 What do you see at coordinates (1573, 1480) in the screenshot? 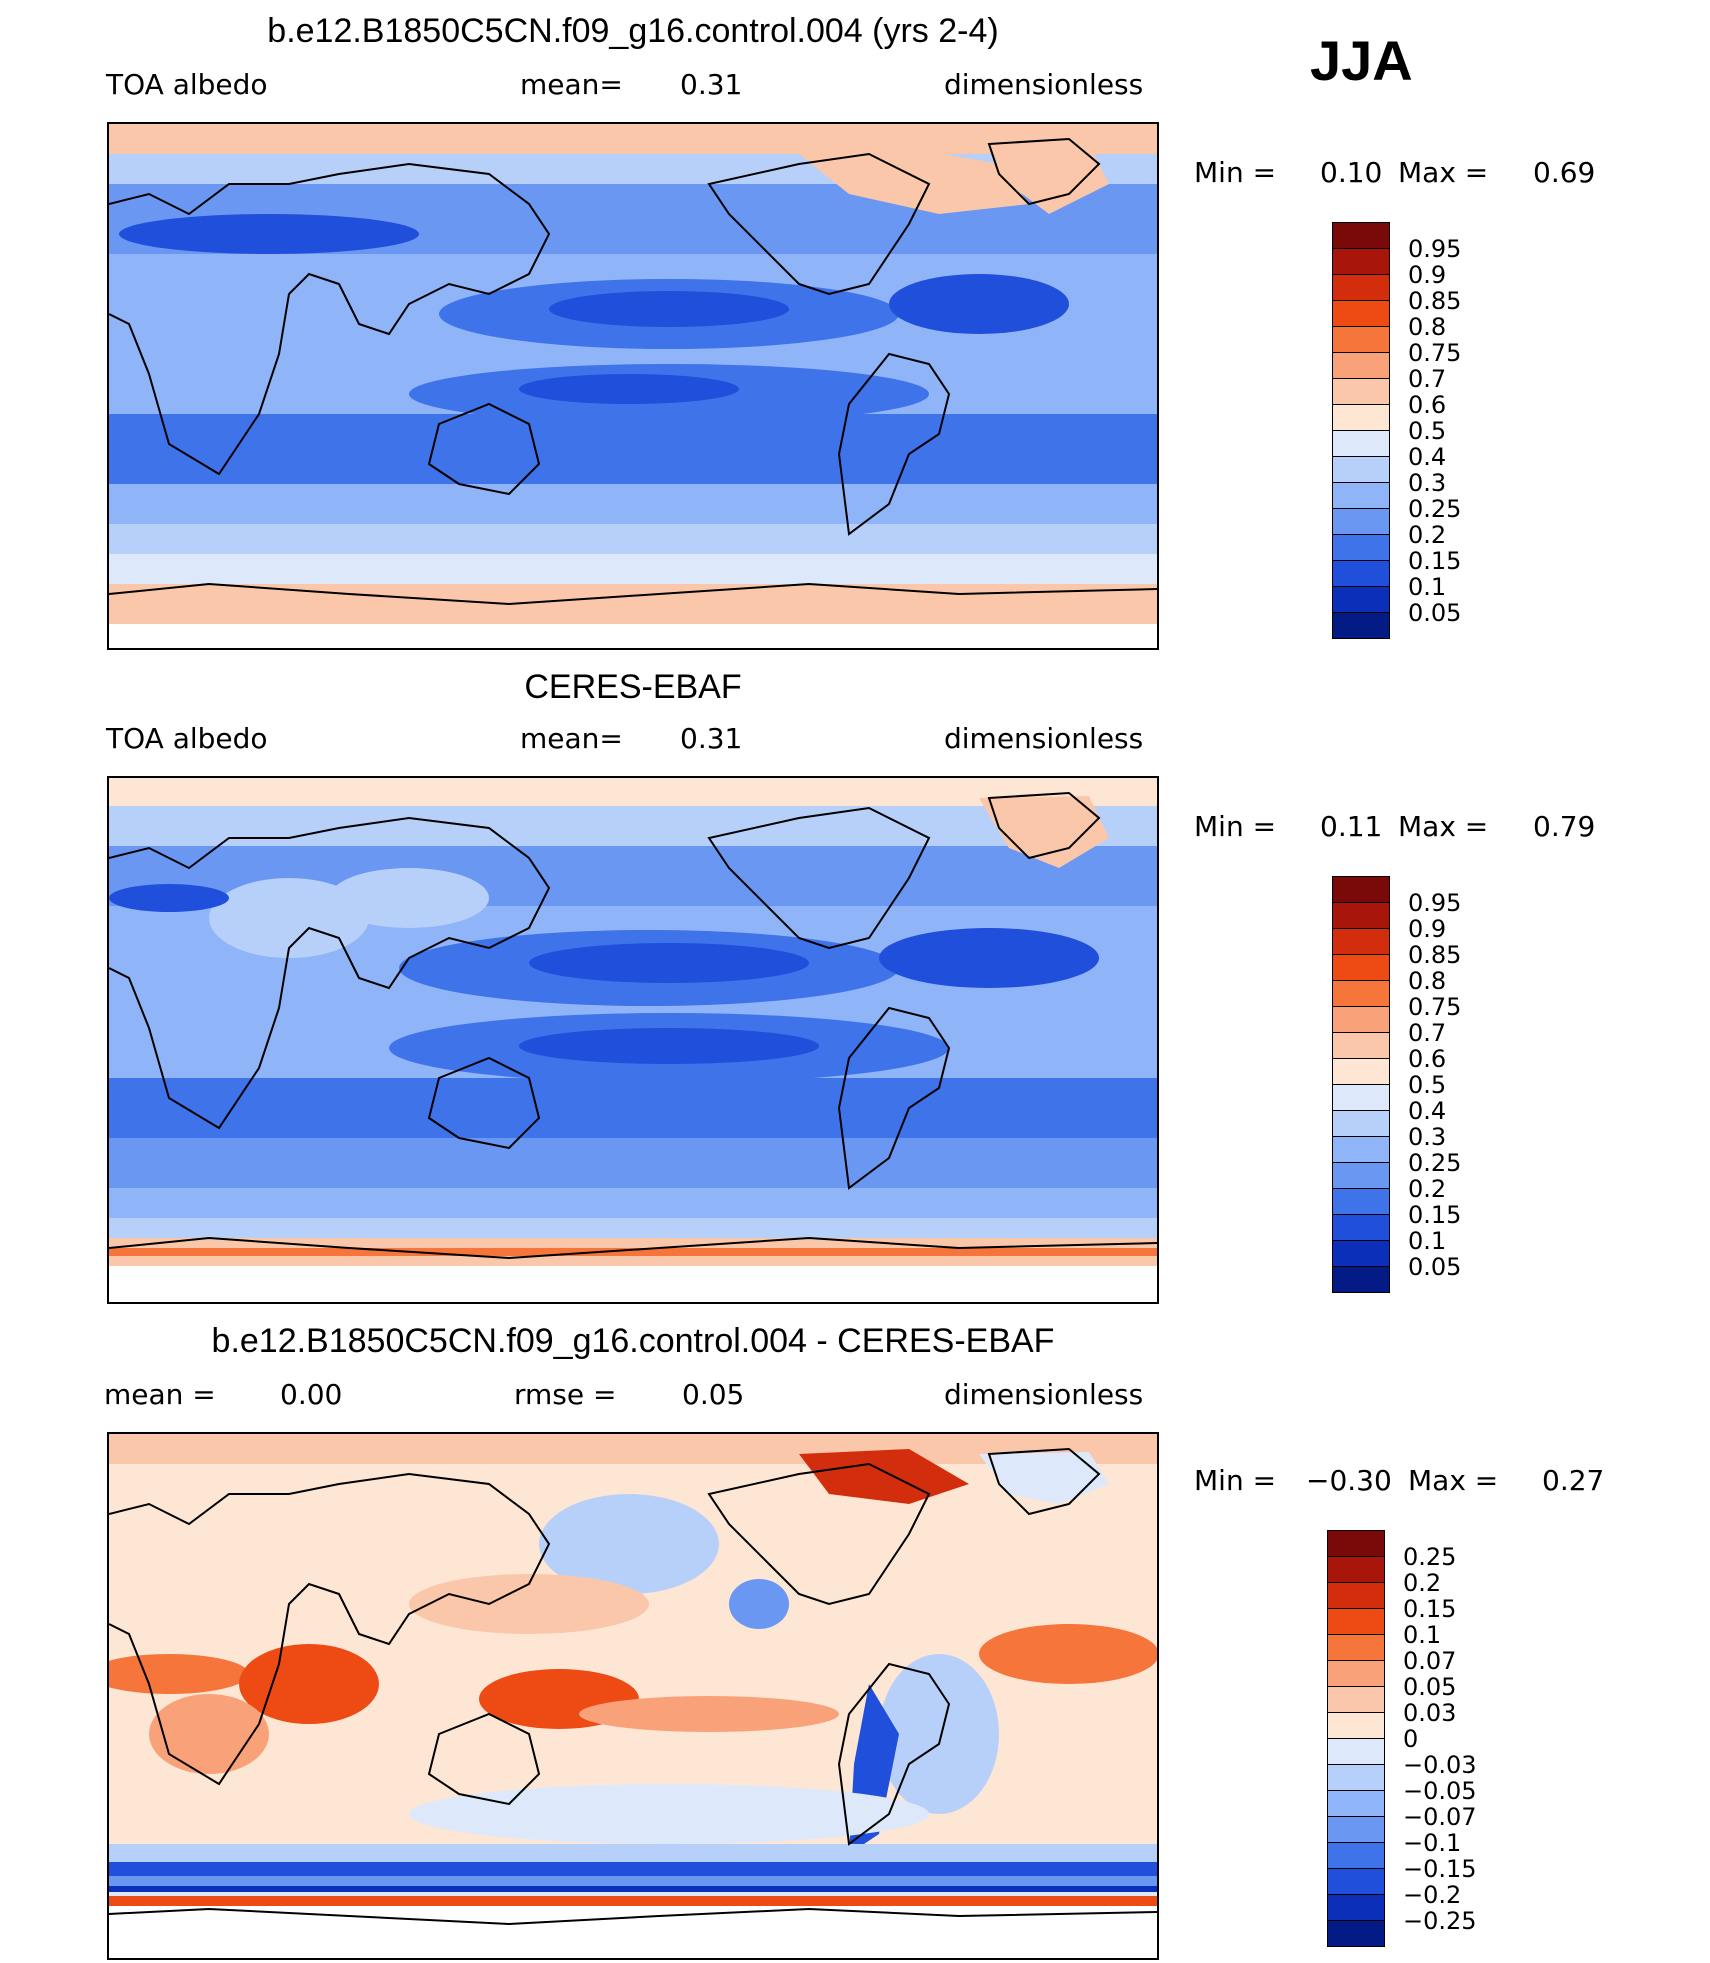
I see `panel-3-max-value: 0.27` at bounding box center [1573, 1480].